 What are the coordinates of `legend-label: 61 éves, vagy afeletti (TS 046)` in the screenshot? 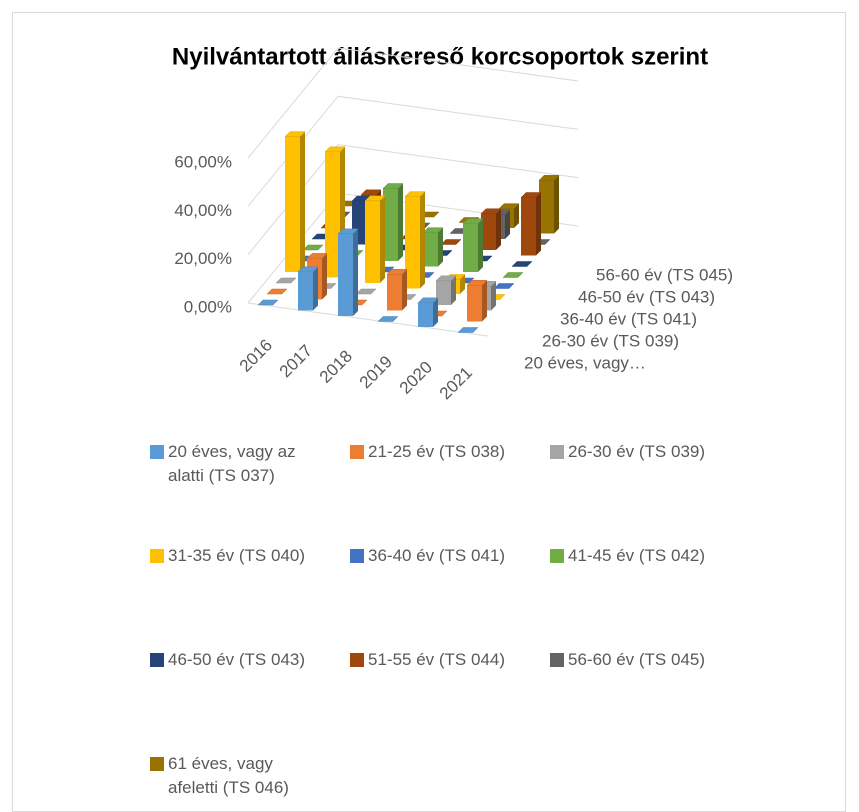 It's located at (228, 775).